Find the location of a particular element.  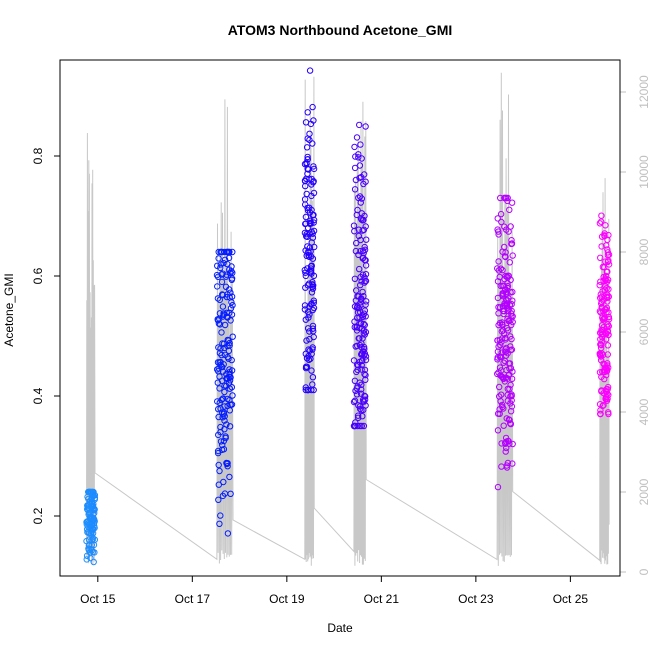

y2-tick-label: 4000 is located at coordinates (643, 411).